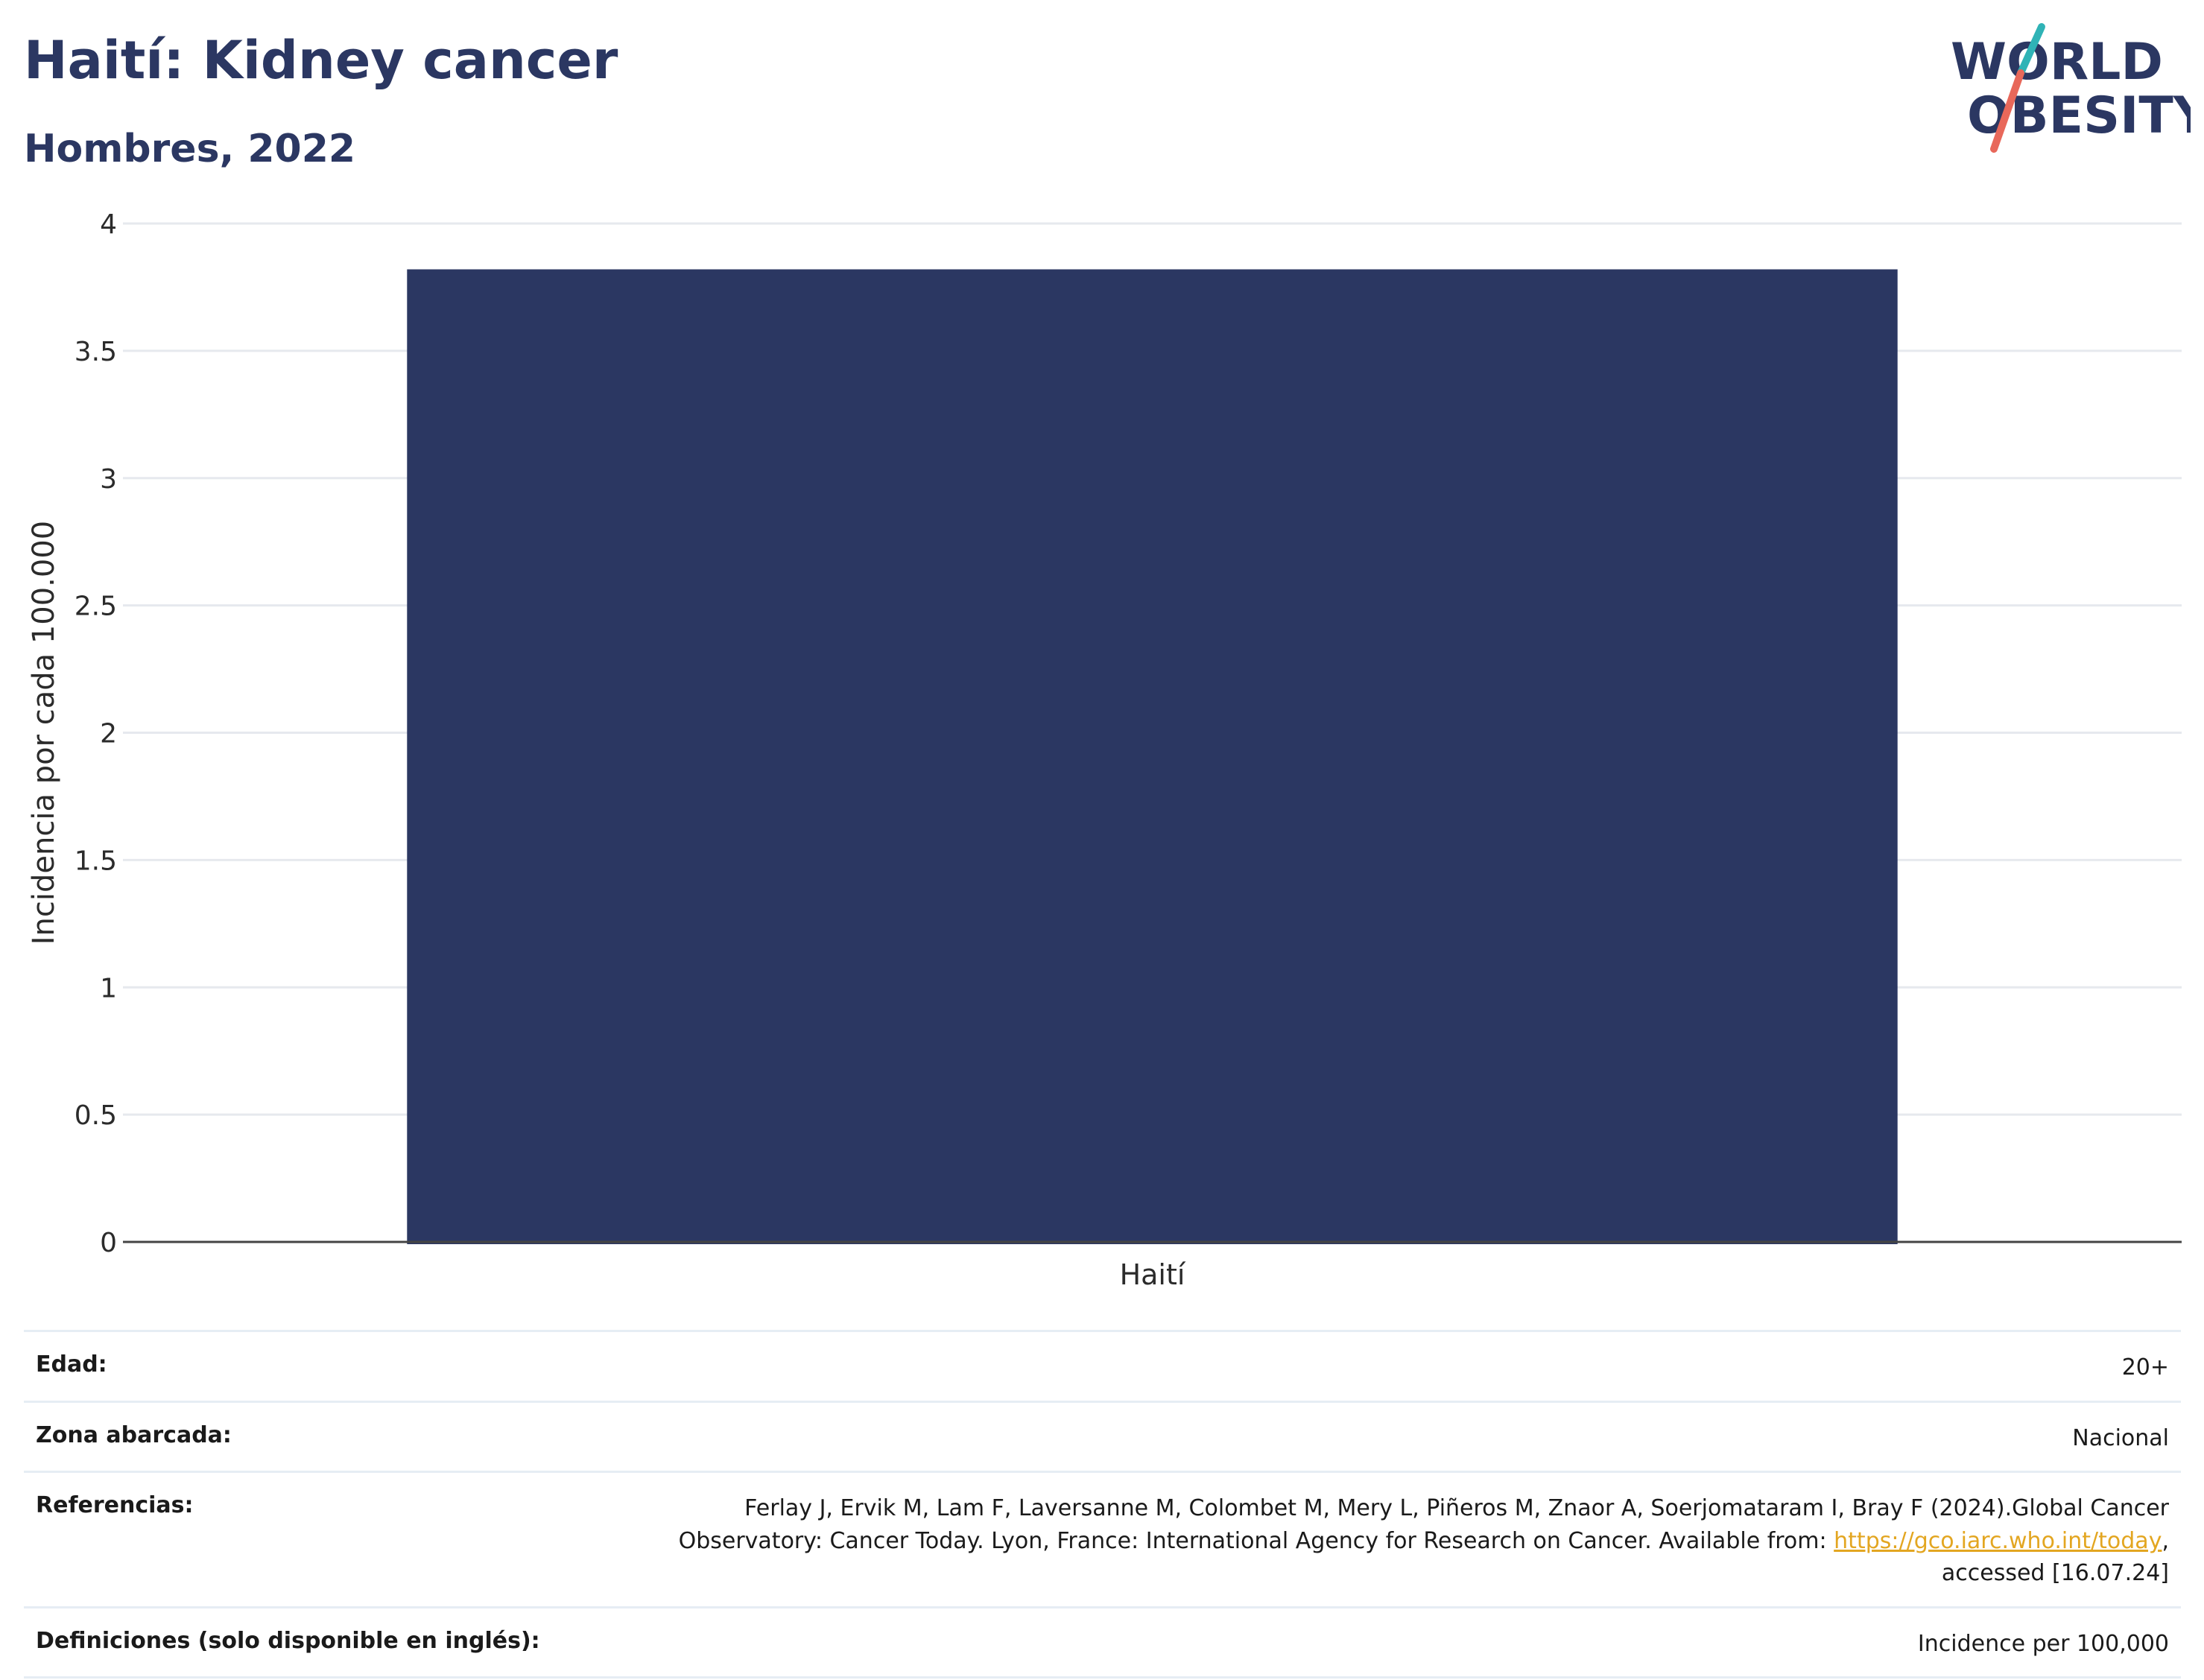  I want to click on coverage-value: Nacional, so click(2120, 1437).